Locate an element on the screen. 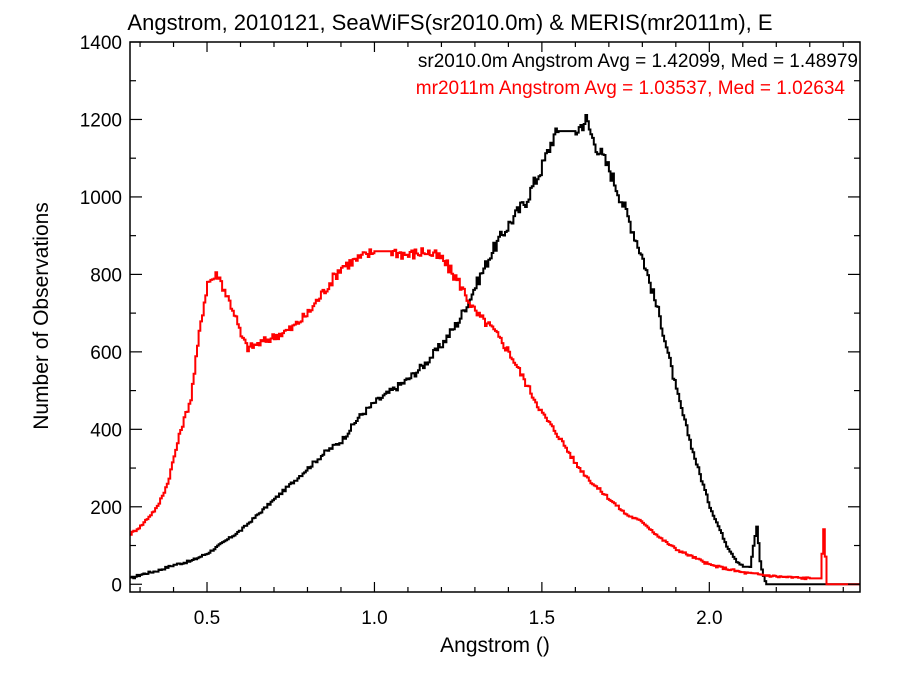 This screenshot has width=900, height=675. x-tick-label: 0.5 is located at coordinates (207, 618).